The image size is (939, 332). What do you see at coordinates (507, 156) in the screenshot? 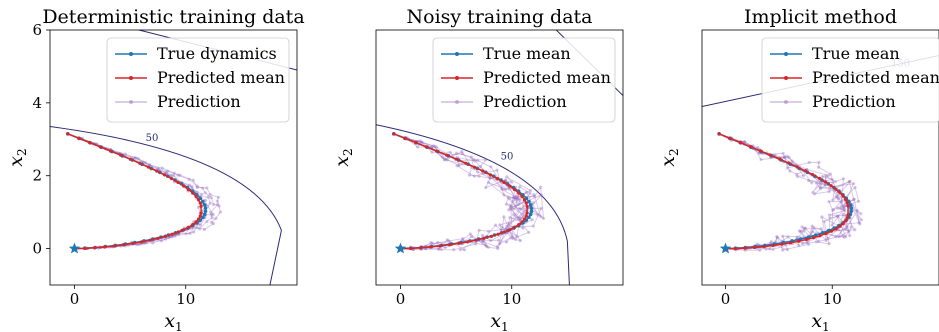
I see `contour-label: 50` at bounding box center [507, 156].